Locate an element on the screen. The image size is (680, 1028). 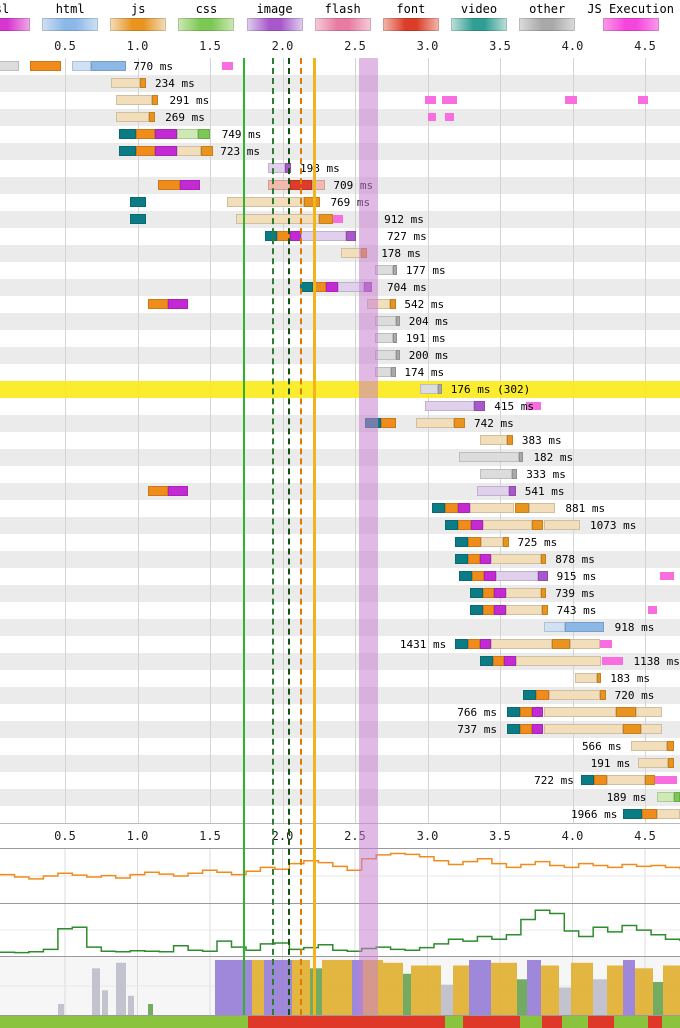
segment-css_l is located at coordinates (187, 134).